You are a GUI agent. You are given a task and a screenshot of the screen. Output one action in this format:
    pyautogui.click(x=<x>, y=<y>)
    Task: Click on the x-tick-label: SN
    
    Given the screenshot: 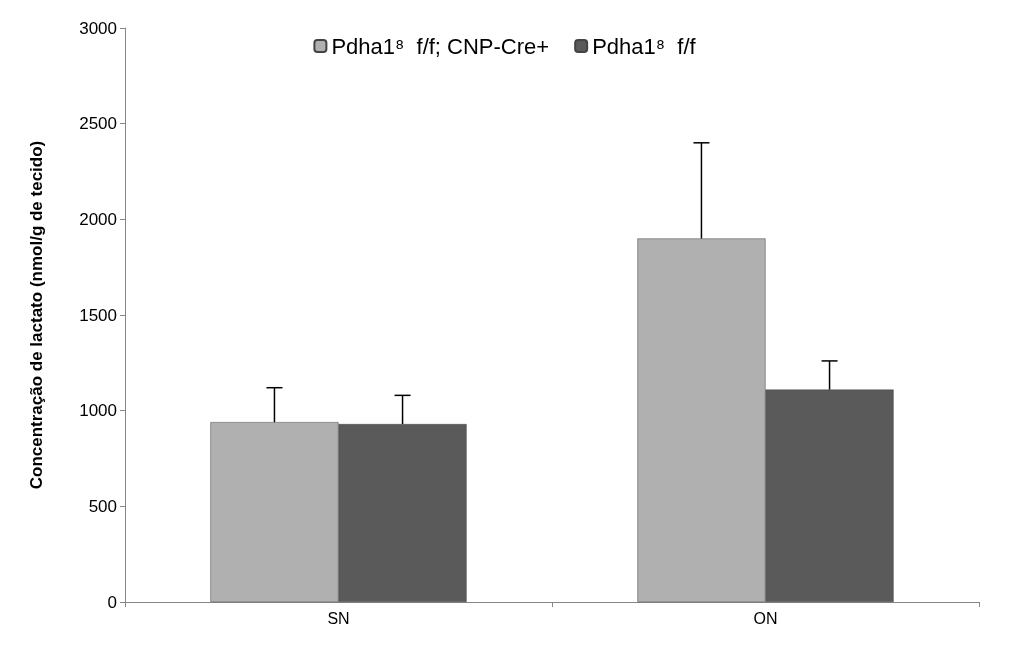 What is the action you would take?
    pyautogui.click(x=338, y=618)
    